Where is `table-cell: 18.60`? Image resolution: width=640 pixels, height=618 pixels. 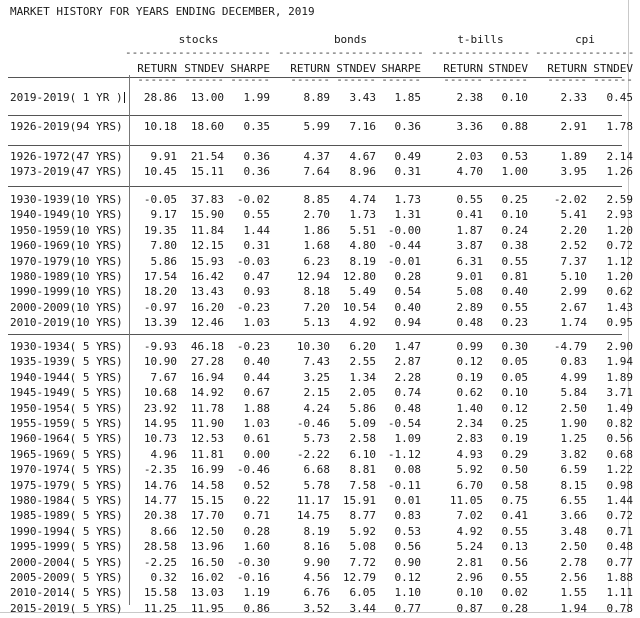 table-cell: 18.60 is located at coordinates (207, 126).